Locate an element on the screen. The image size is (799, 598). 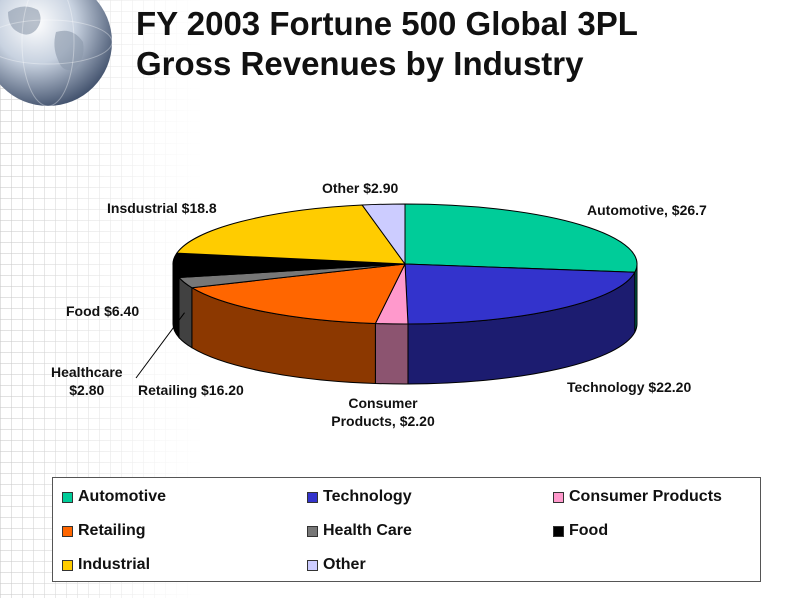
pie-sides is located at coordinates (405, 324).